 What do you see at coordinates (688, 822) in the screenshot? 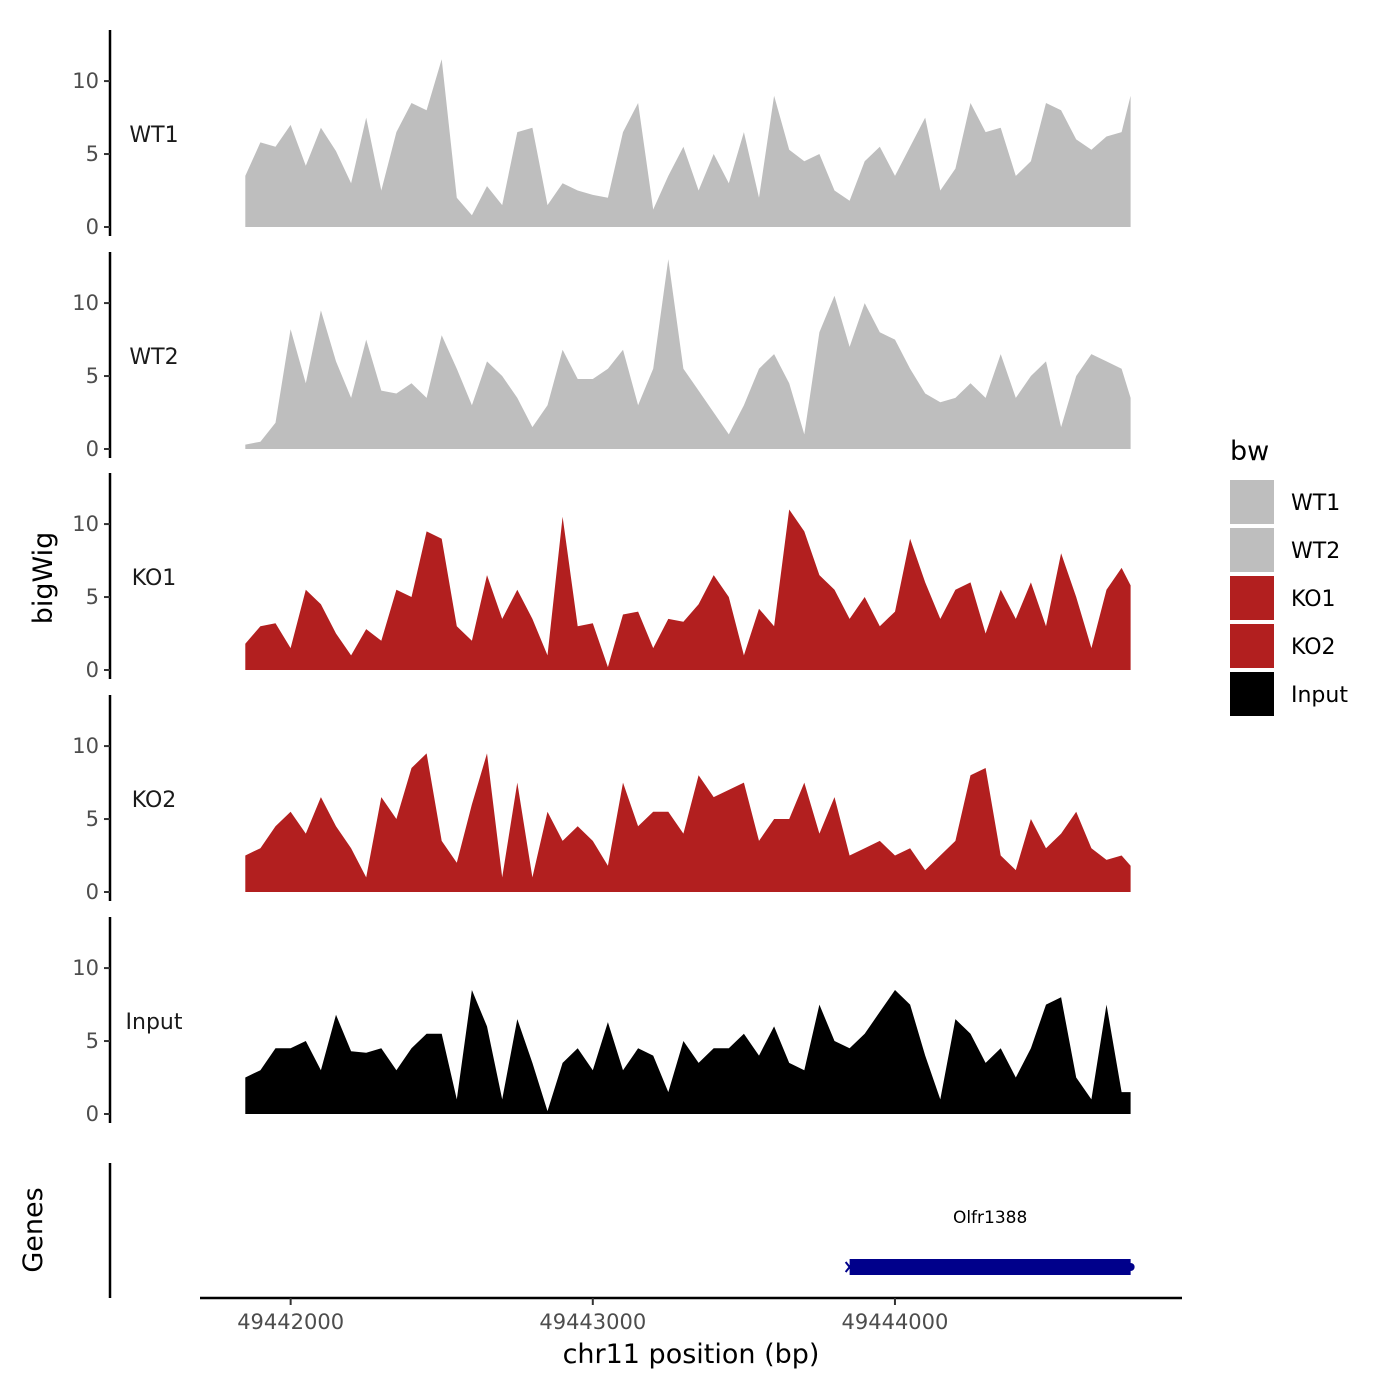
I see `signal-area-ko2` at bounding box center [688, 822].